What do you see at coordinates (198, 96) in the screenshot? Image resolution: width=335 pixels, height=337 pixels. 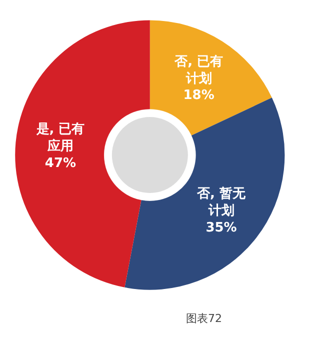 I see `data-label: 18%` at bounding box center [198, 96].